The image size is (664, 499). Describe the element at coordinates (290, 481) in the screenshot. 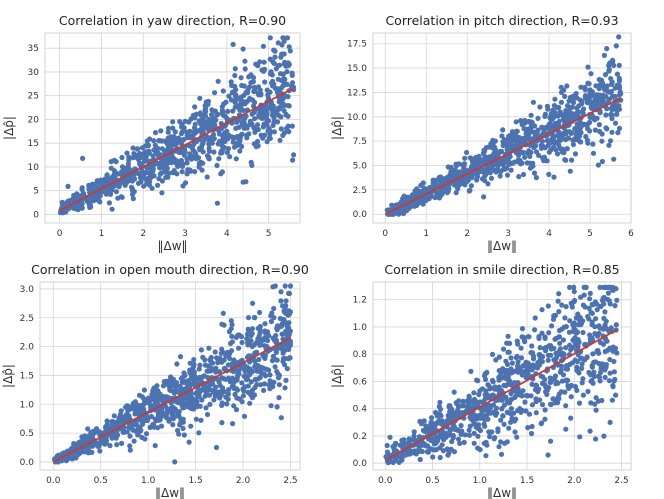

I see `x-tick-label: 2.5` at that location.